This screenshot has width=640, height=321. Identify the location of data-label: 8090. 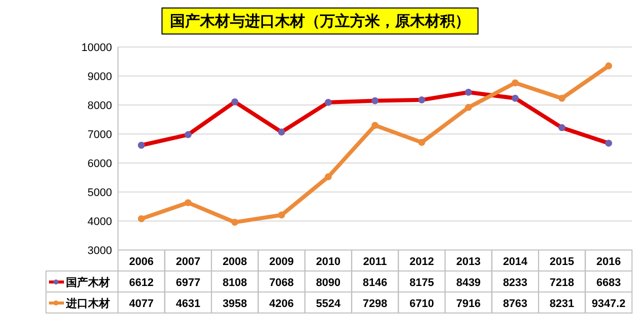
(328, 283).